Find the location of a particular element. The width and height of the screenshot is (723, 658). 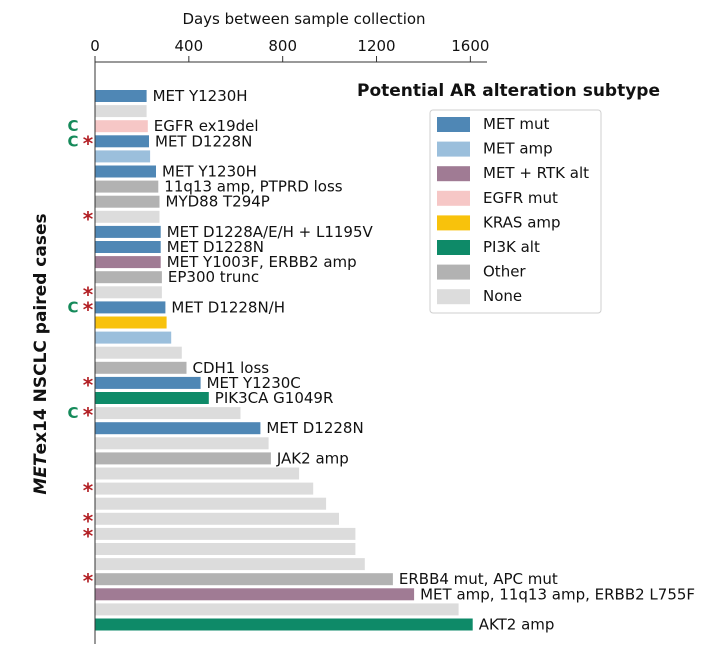

legend-swatch-met_rtk is located at coordinates (453, 174).